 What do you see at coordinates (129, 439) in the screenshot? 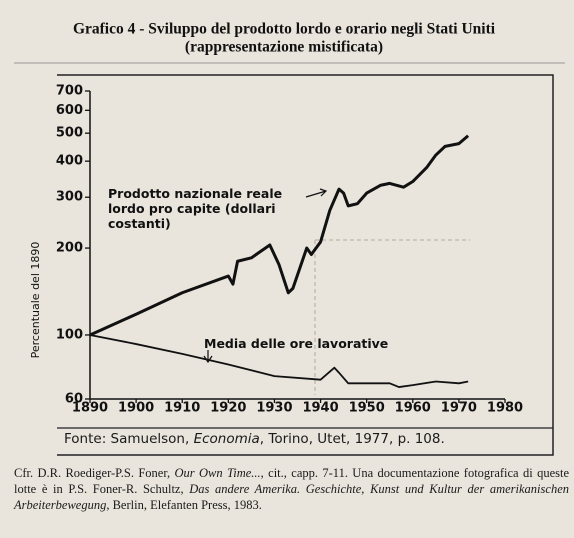
I see `text-part: Fonte: Samuelson,` at bounding box center [129, 439].